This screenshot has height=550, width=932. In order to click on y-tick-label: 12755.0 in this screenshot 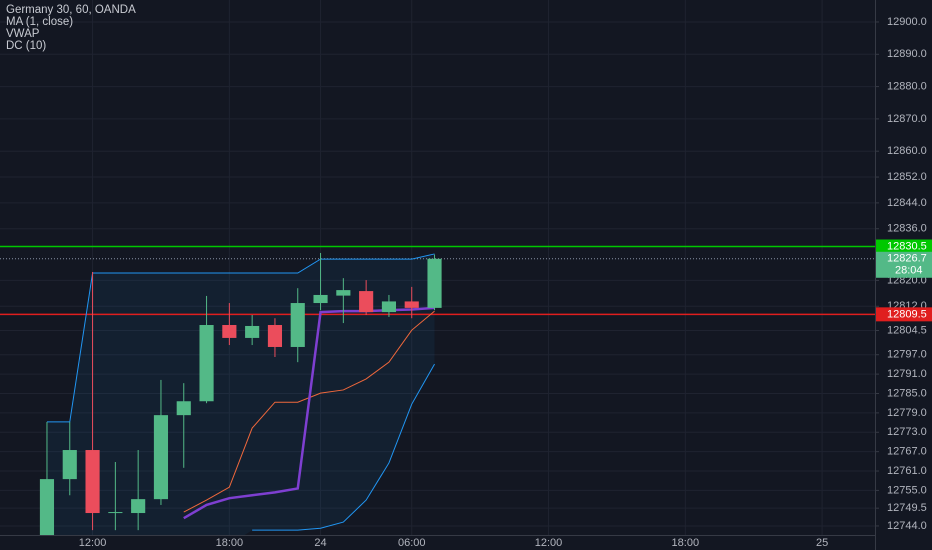, I will do `click(907, 490)`.